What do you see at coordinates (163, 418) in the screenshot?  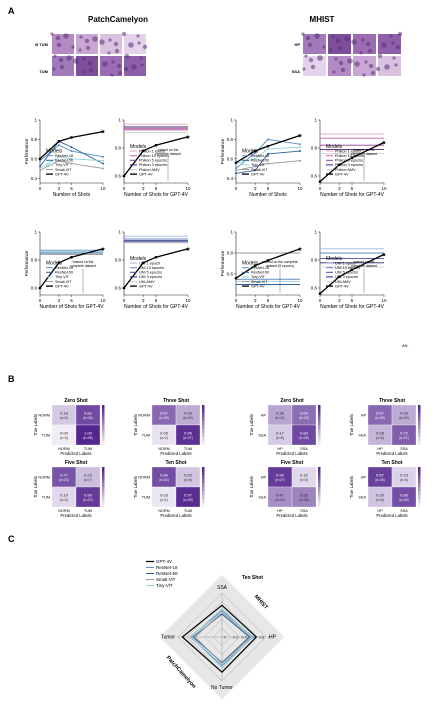 I see `cell-count: (n=20)` at bounding box center [163, 418].